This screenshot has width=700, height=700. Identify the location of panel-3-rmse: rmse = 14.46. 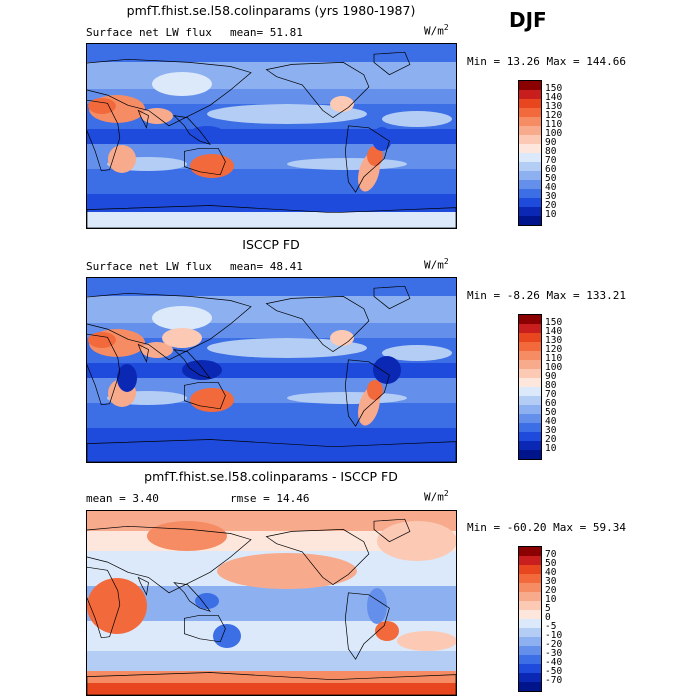
(270, 498).